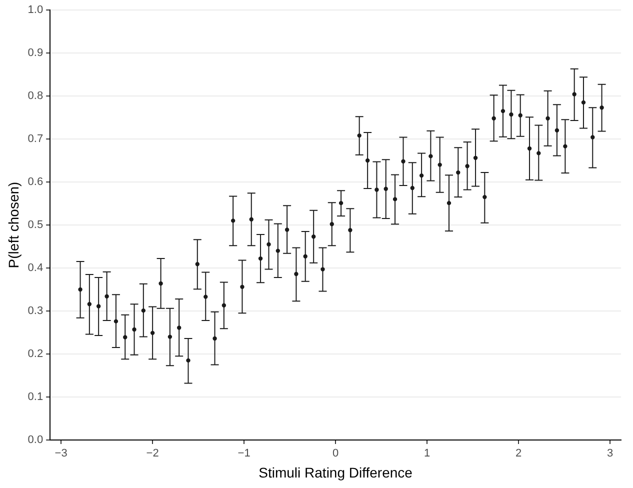 This screenshot has width=633, height=488. What do you see at coordinates (518, 454) in the screenshot?
I see `x-tick-label: 2` at bounding box center [518, 454].